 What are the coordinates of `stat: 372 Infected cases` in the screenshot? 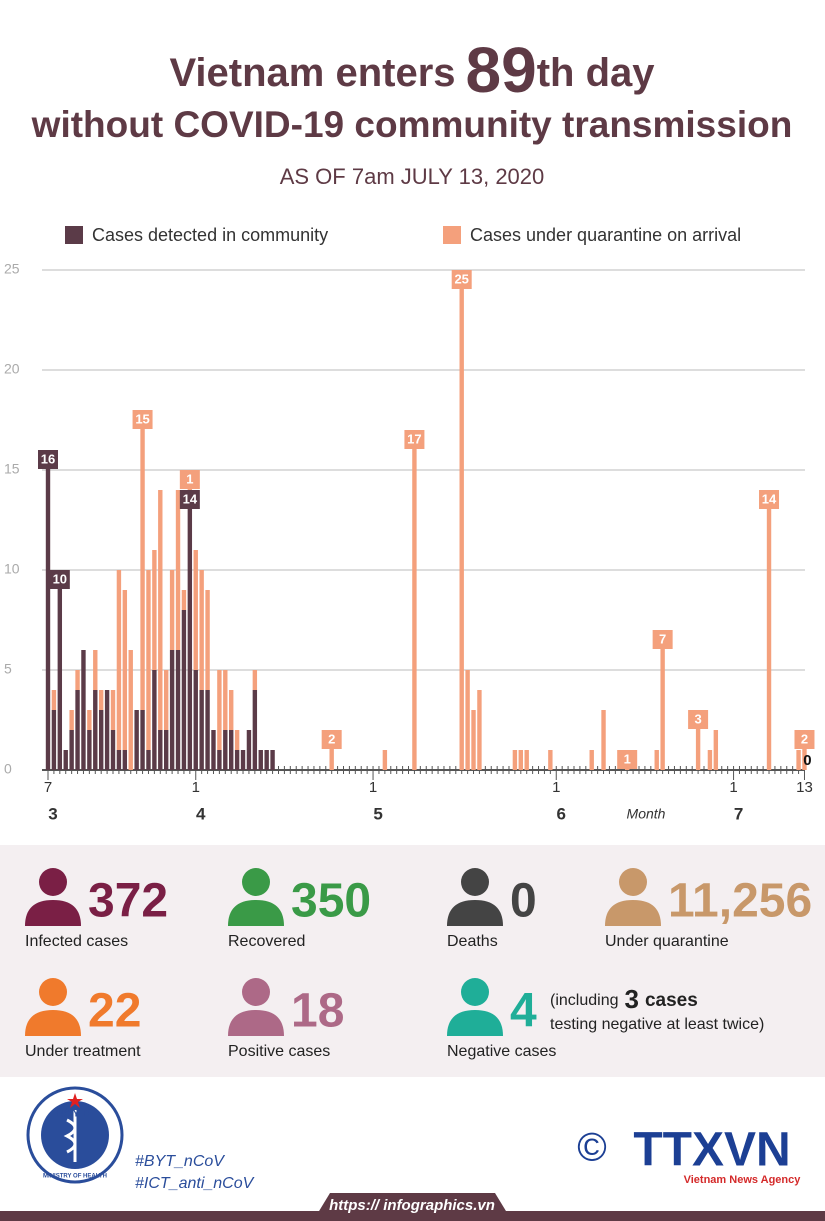 It's located at (96, 909).